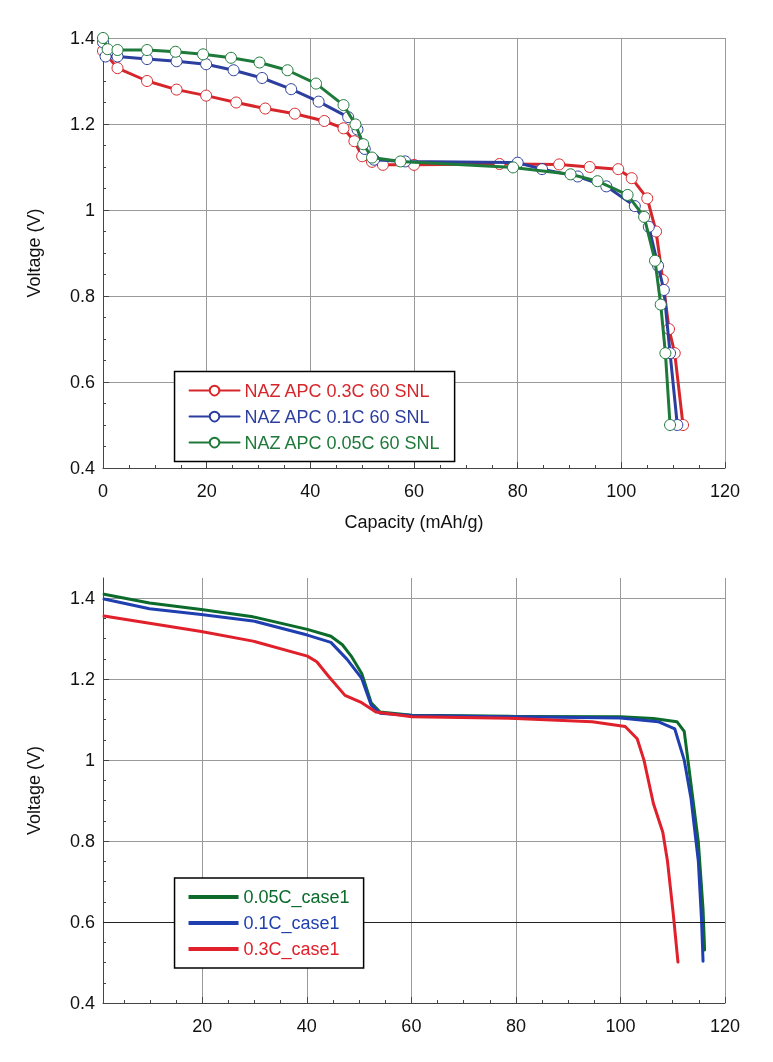 The height and width of the screenshot is (1062, 773). I want to click on legend-label: NAZ APC 0.05C 60 SNL, so click(342, 442).